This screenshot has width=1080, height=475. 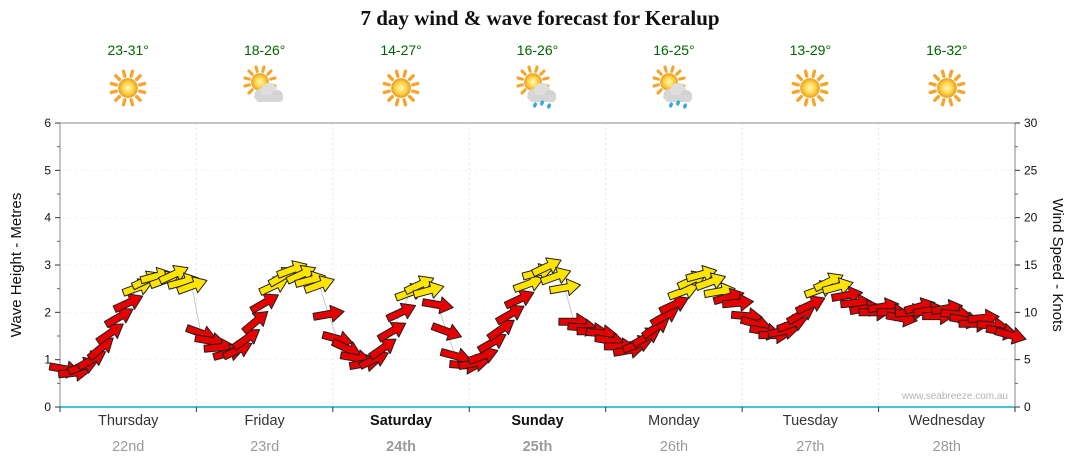 I want to click on day-temp-range: 14-27°, so click(x=401, y=50).